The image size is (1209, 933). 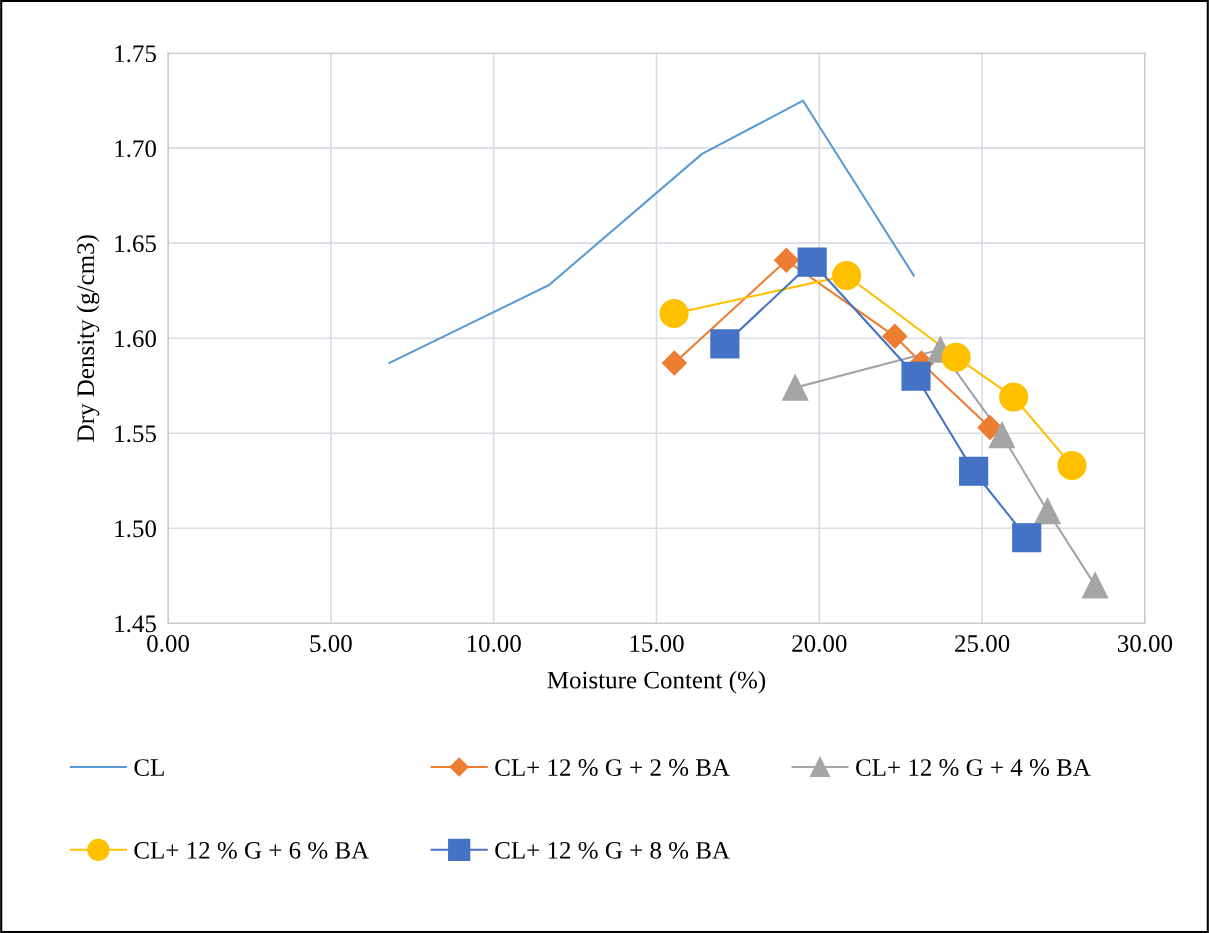 What do you see at coordinates (135, 54) in the screenshot?
I see `y-tick-label: 1.75` at bounding box center [135, 54].